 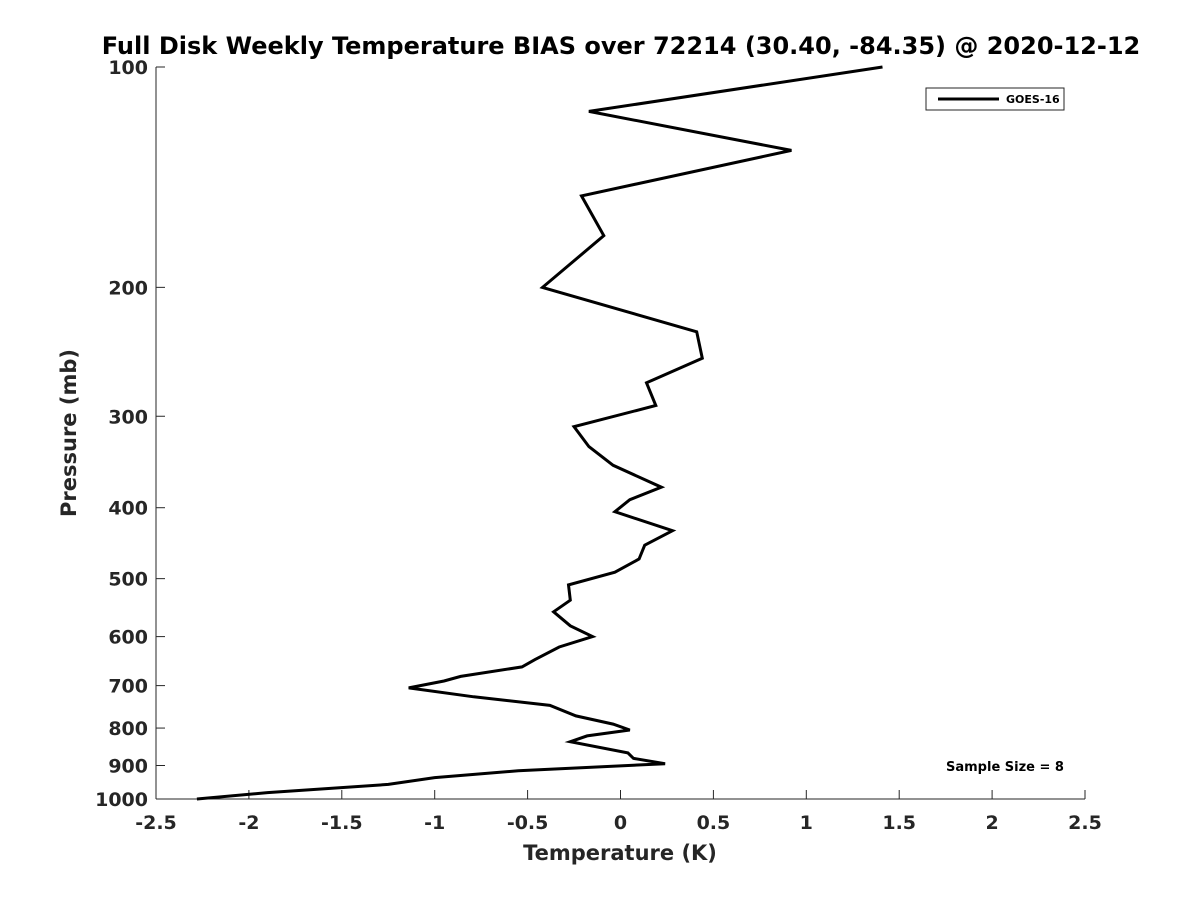 What do you see at coordinates (806, 823) in the screenshot?
I see `x-tick-label: 1` at bounding box center [806, 823].